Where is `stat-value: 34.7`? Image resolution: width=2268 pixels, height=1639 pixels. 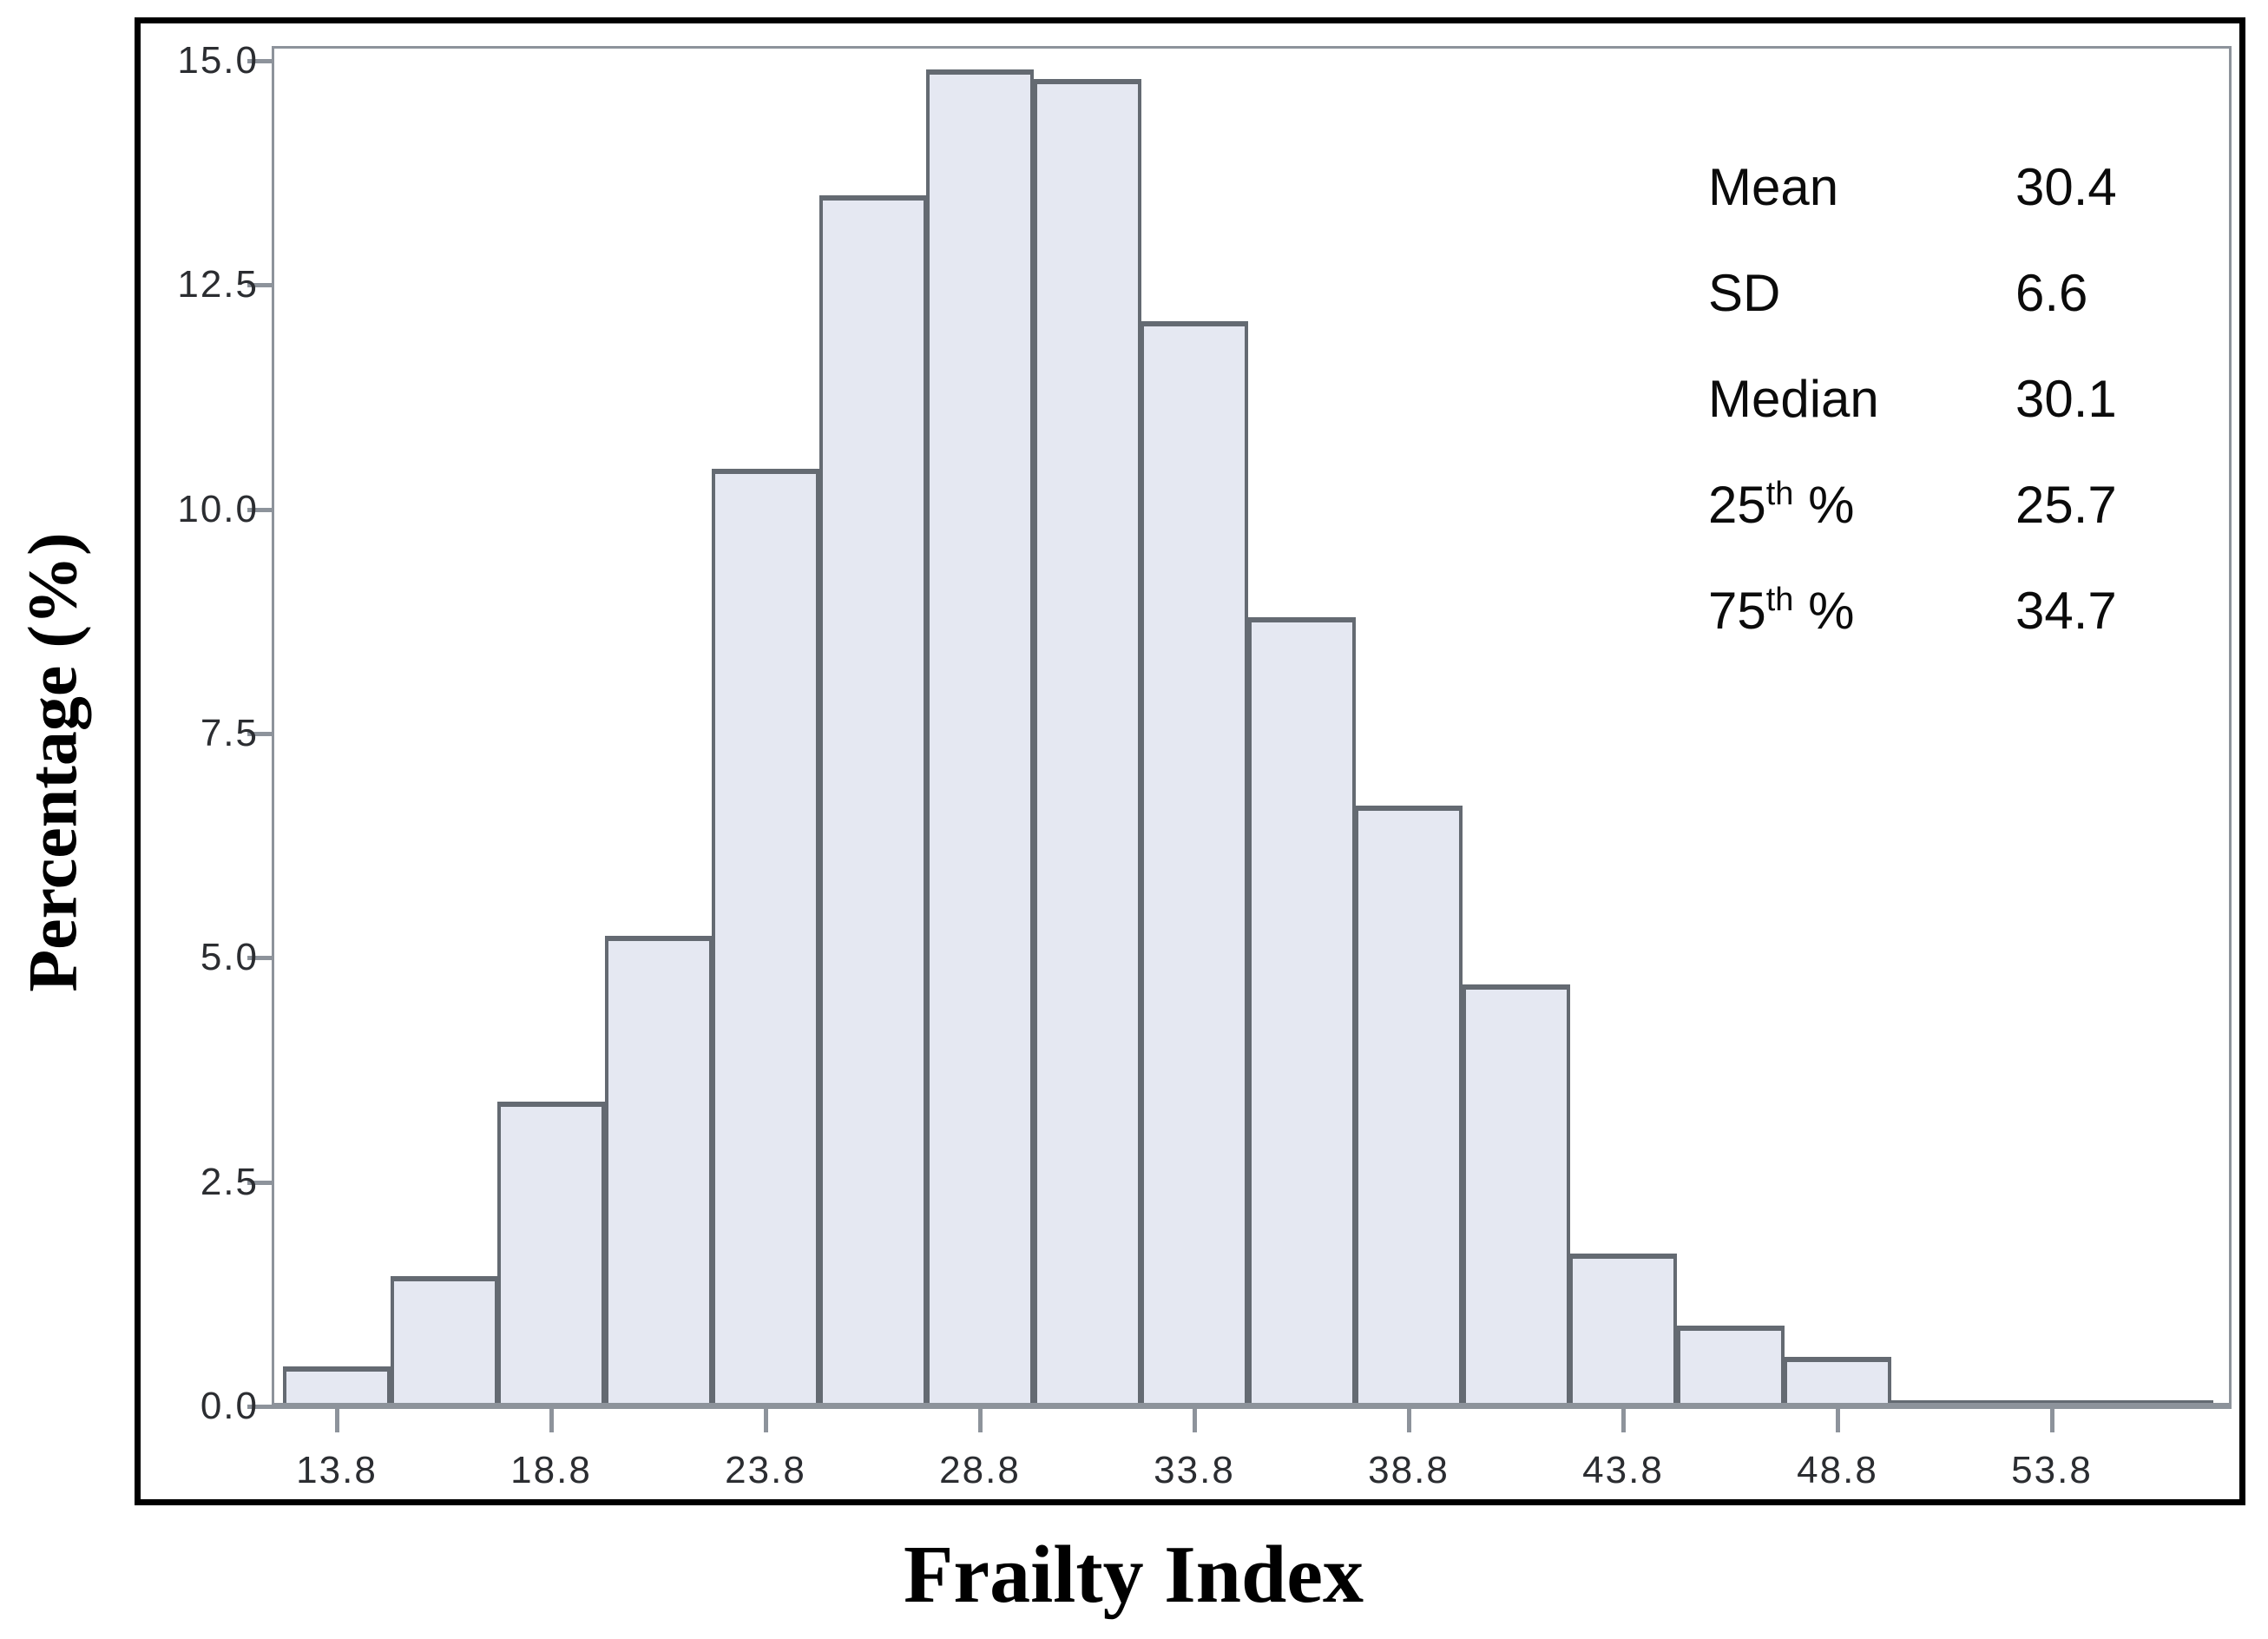
stat-value: 34.7 is located at coordinates (2066, 611).